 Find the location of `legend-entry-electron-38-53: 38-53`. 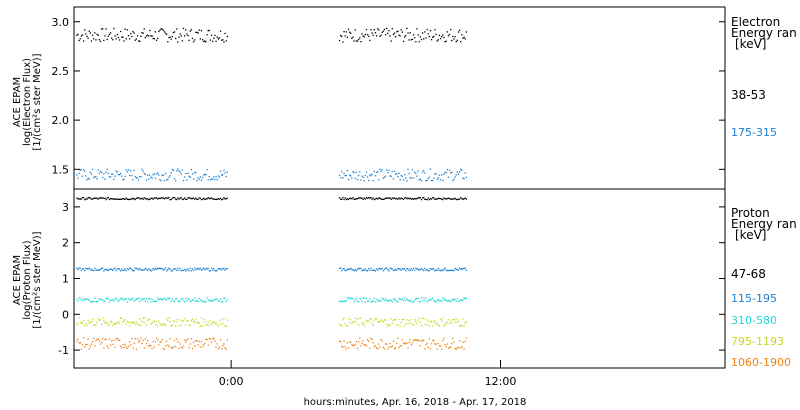

legend-entry-electron-38-53: 38-53 is located at coordinates (748, 95).